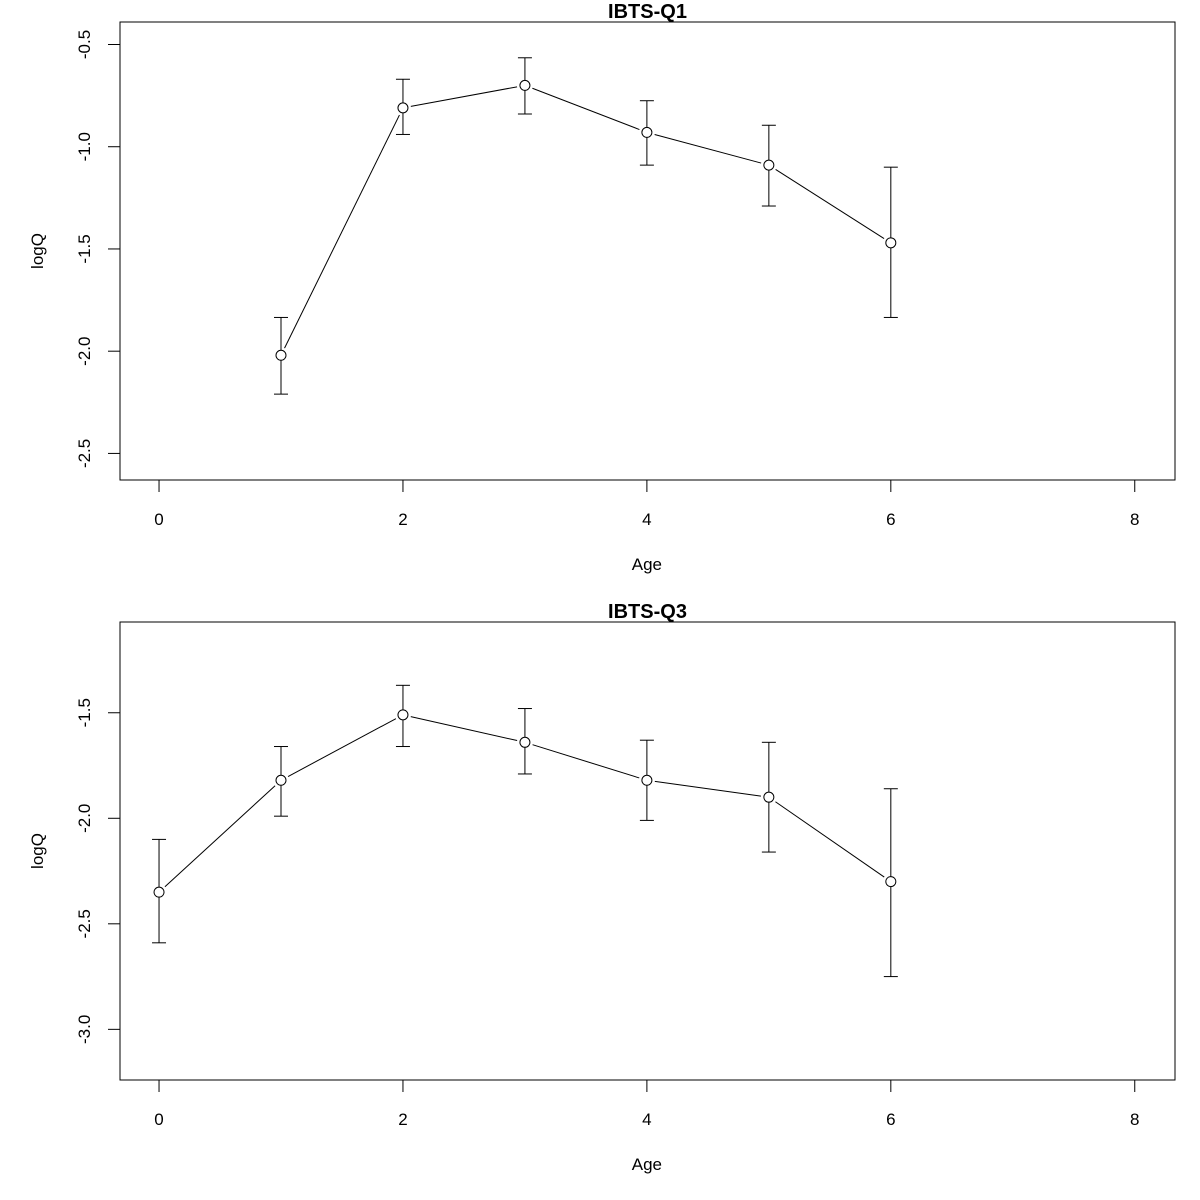 This screenshot has height=1200, width=1200. I want to click on y-tick-label: -3.0, so click(84, 1029).